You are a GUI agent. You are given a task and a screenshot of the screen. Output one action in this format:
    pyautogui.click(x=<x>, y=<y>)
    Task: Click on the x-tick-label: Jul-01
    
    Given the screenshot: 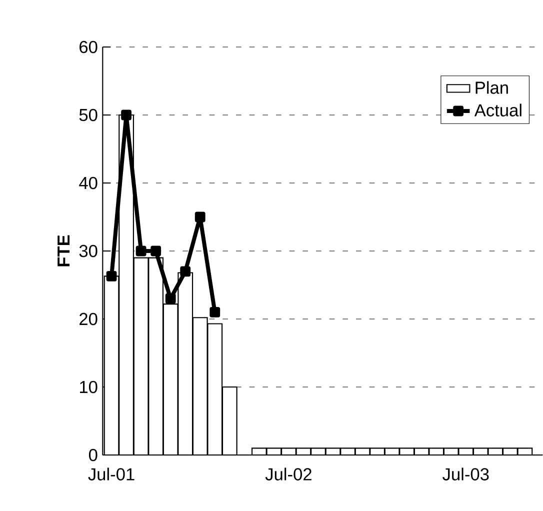 What is the action you would take?
    pyautogui.click(x=111, y=474)
    